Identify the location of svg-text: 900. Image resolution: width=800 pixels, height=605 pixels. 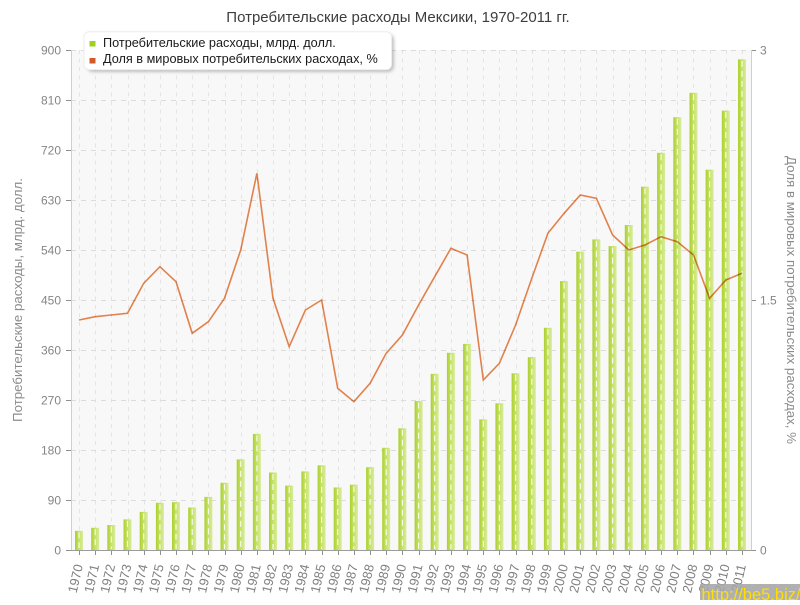
(51, 51).